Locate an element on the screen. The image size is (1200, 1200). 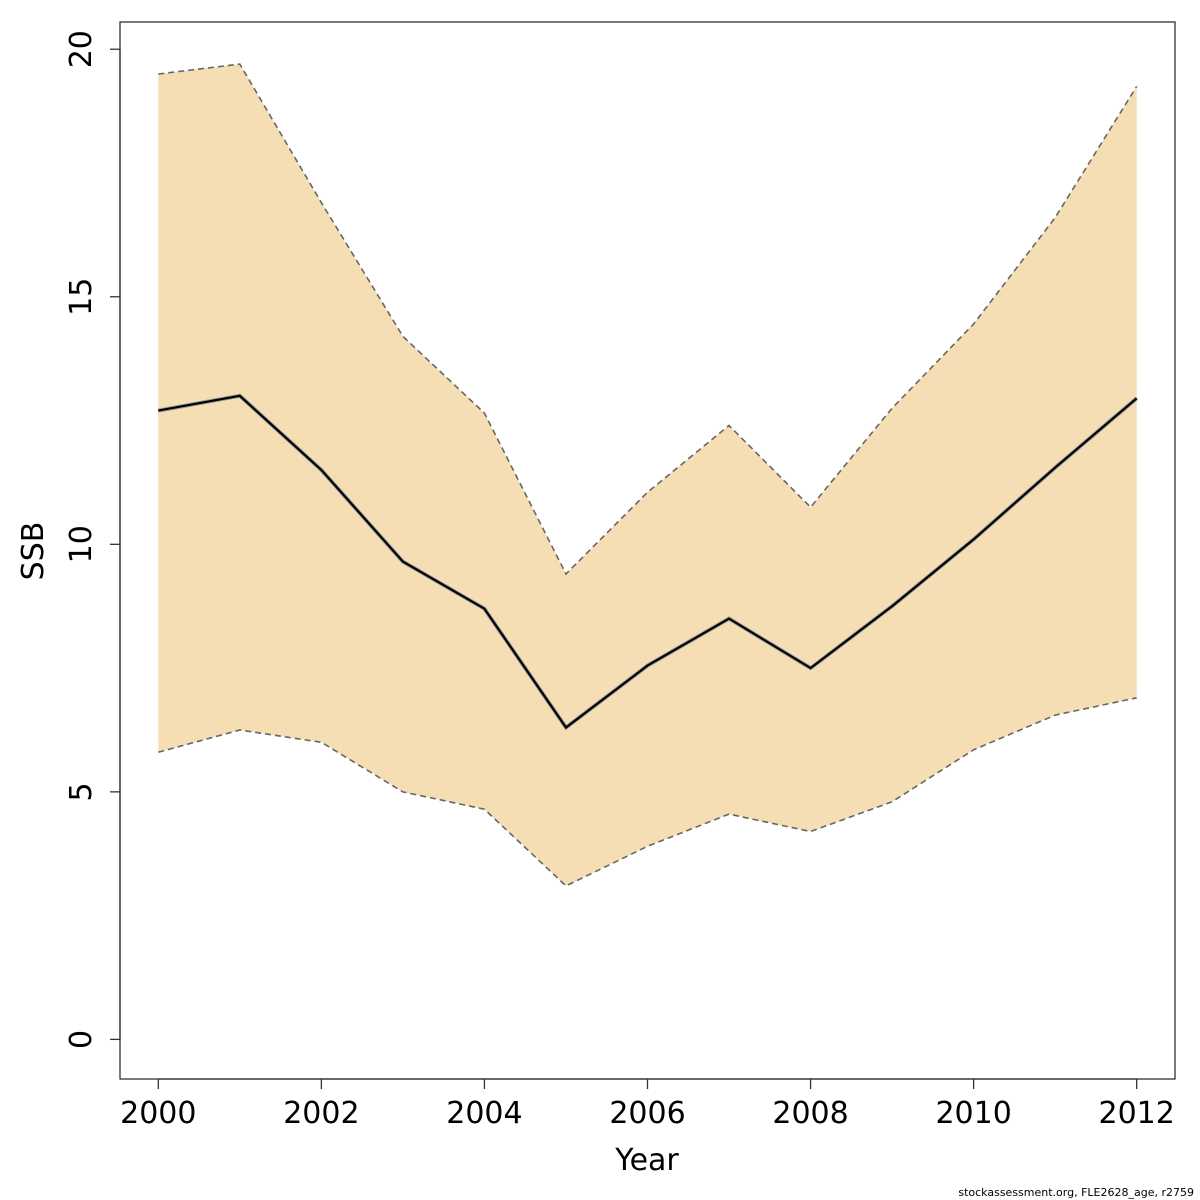
y-tick-label: 0 is located at coordinates (81, 1039).